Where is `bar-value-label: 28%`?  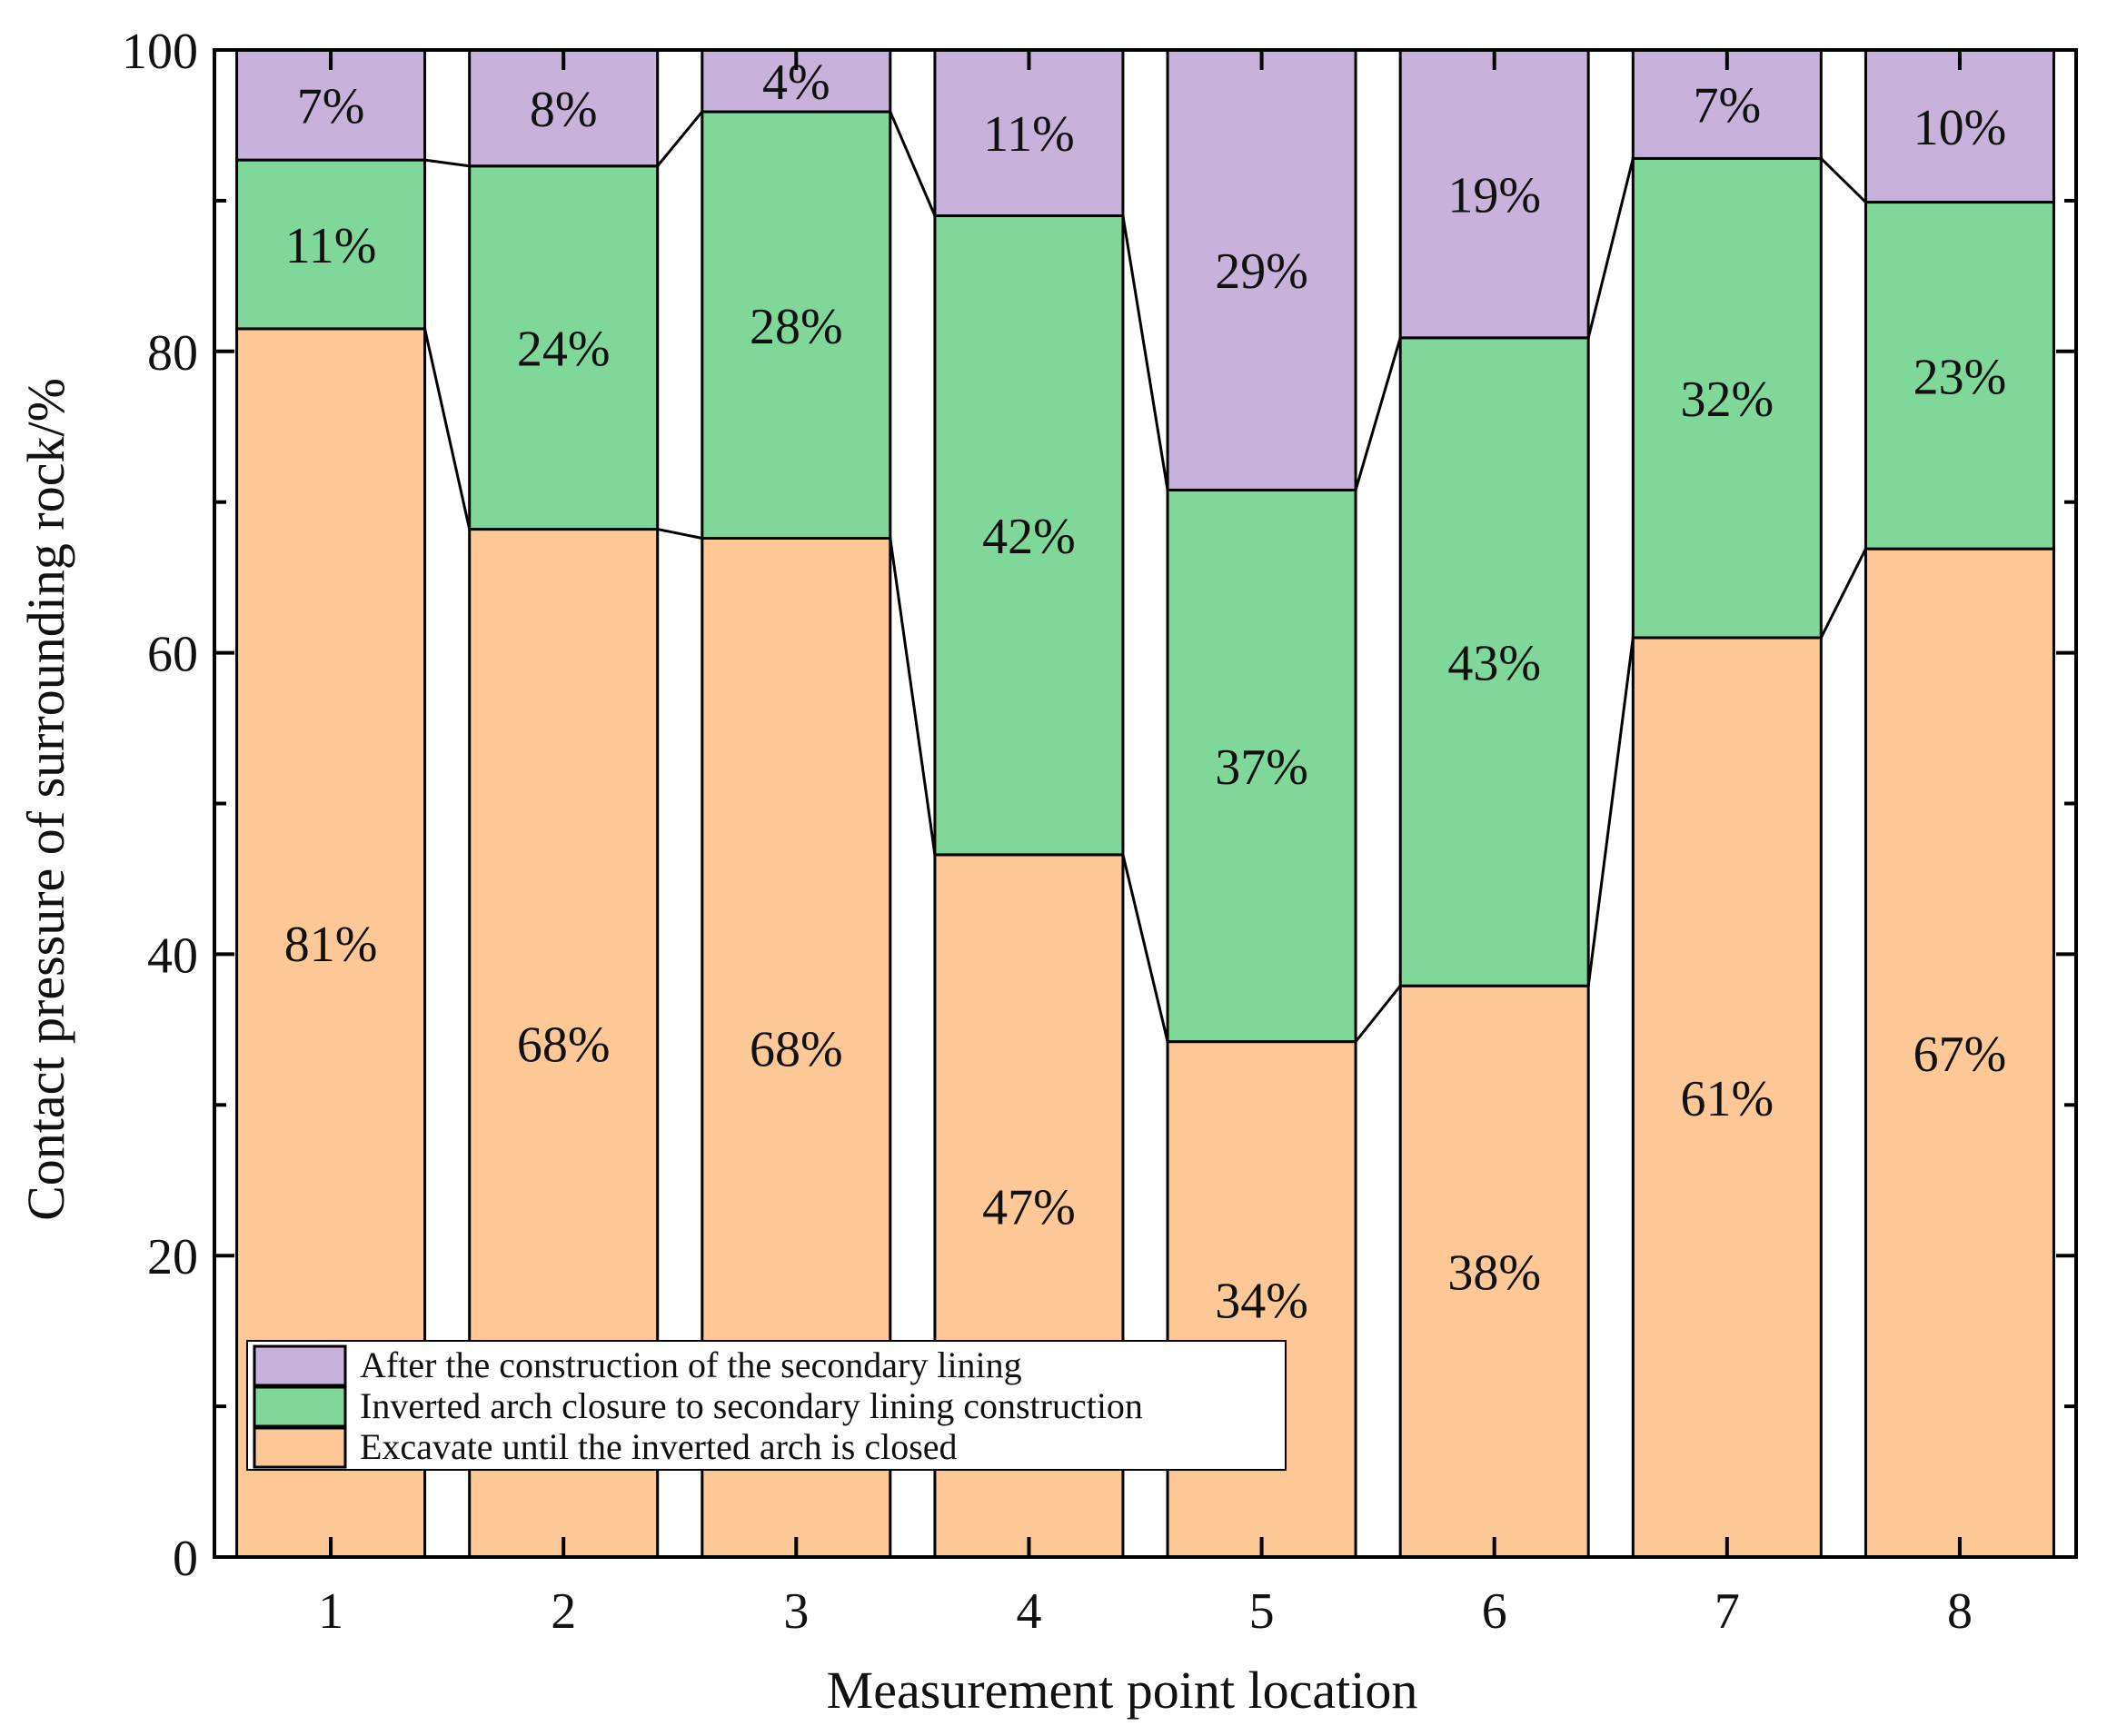 bar-value-label: 28% is located at coordinates (796, 327).